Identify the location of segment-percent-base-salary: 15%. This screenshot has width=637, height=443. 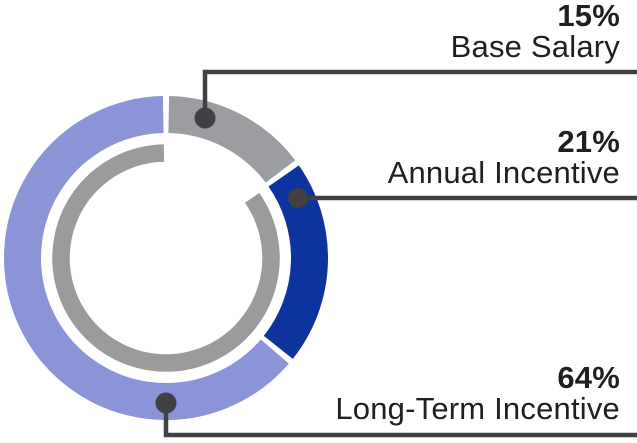
(588, 16).